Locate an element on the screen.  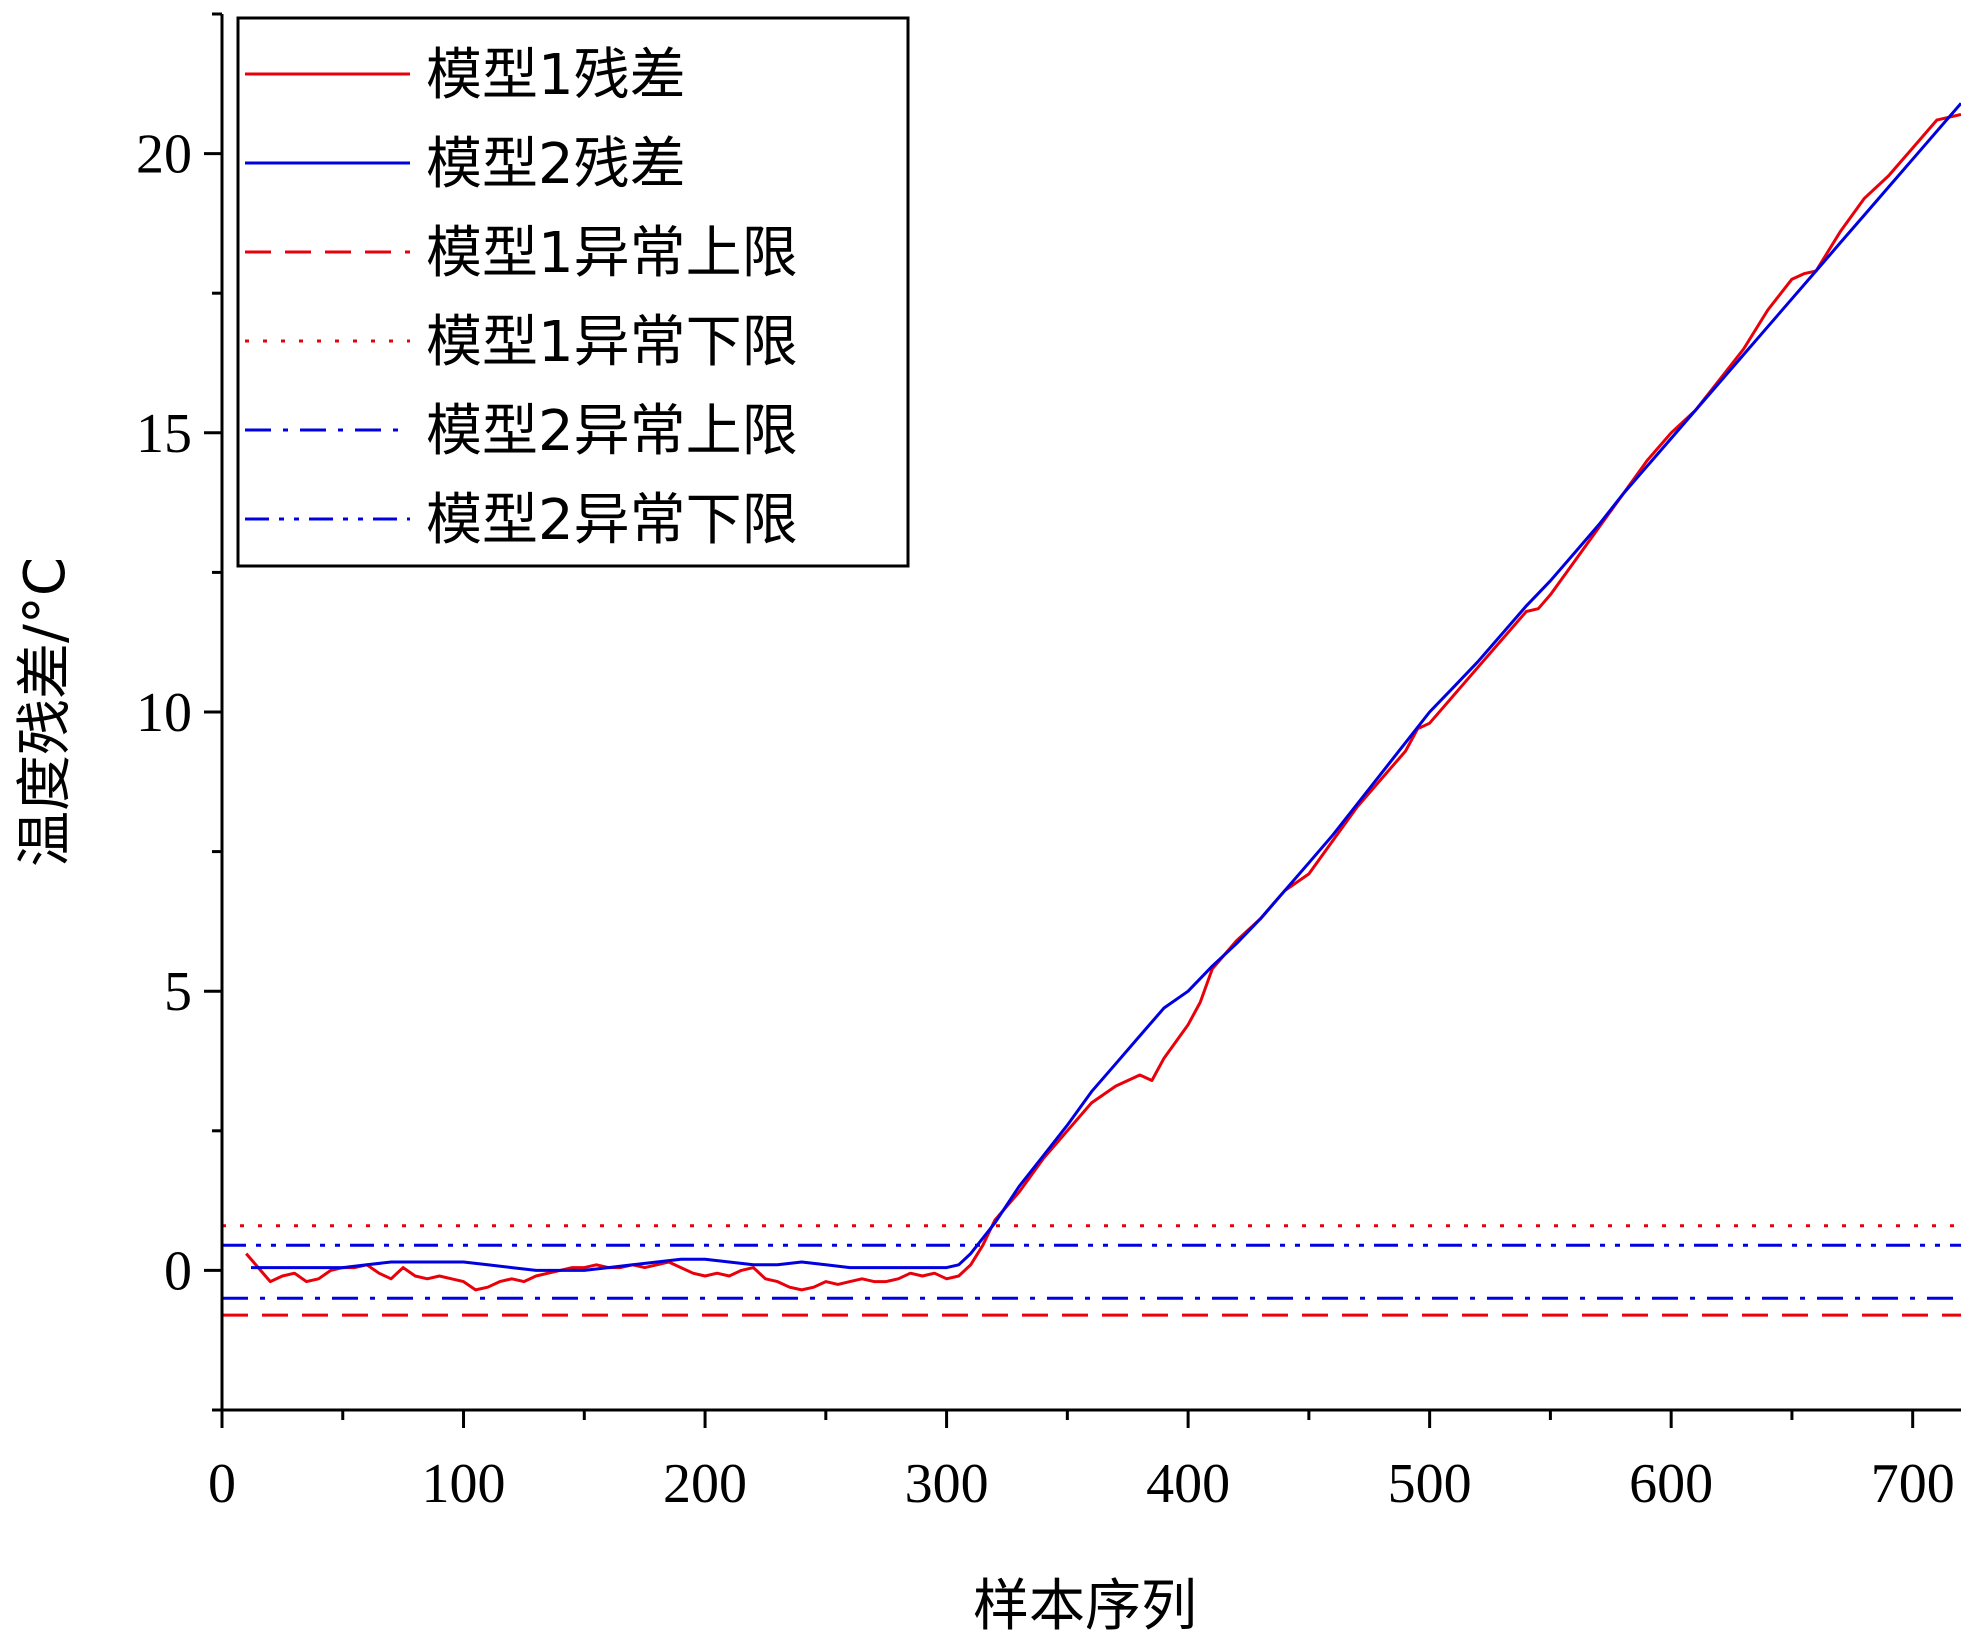
x-tick-label: 100 is located at coordinates (464, 1484).